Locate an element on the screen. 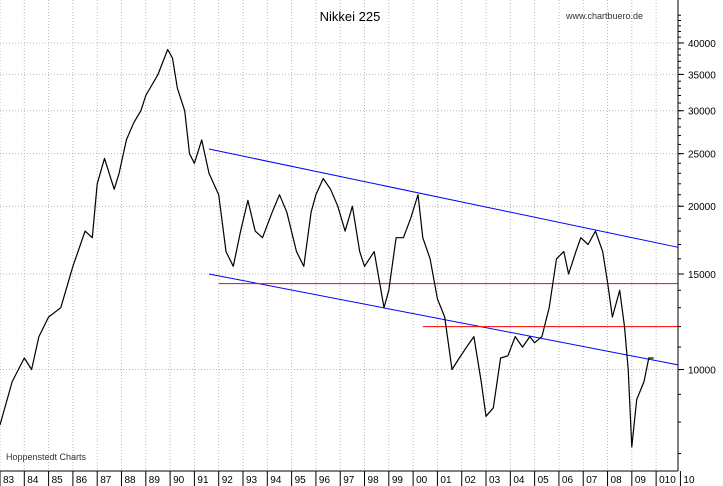 The height and width of the screenshot is (486, 723). x-tick-label: 05 is located at coordinates (544, 480).